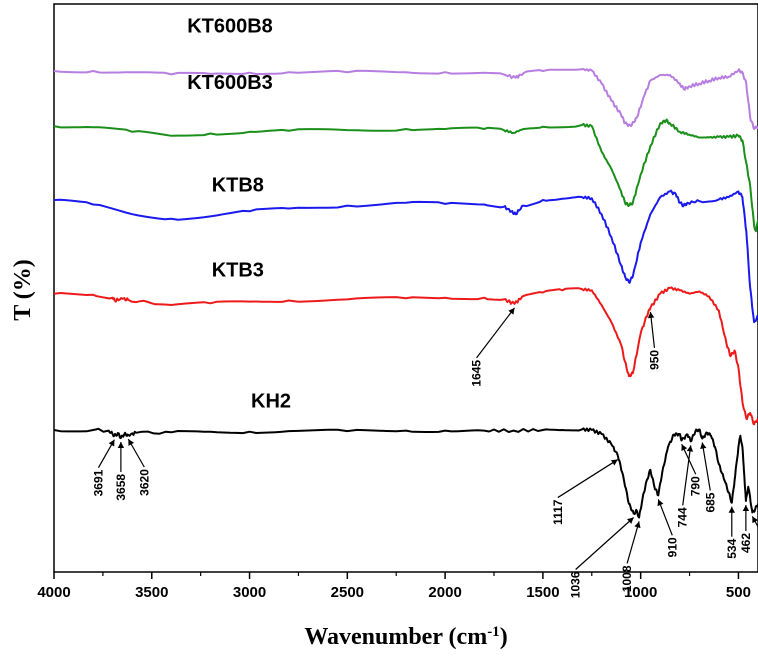 This screenshot has height=660, width=758. I want to click on series-line-kt600b8, so click(405, 99).